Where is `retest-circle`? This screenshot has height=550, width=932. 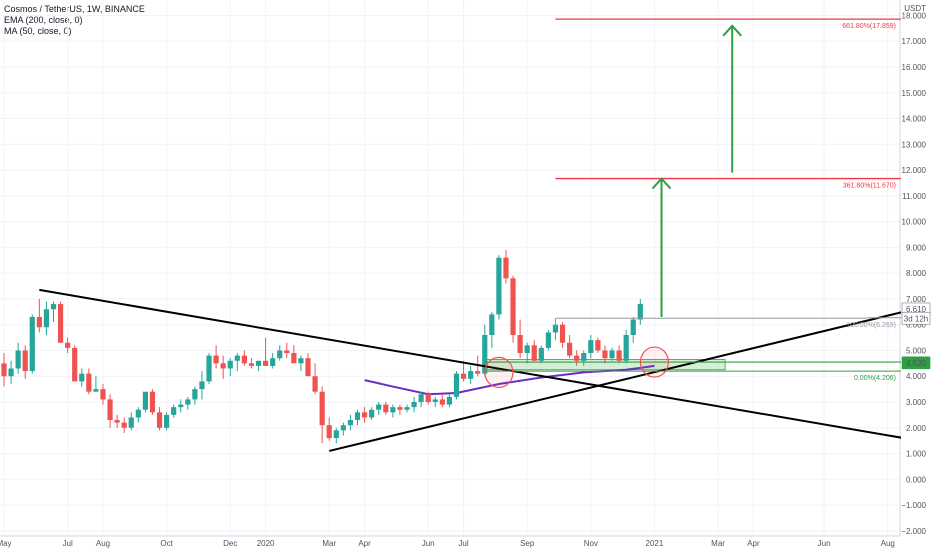 retest-circle is located at coordinates (499, 372).